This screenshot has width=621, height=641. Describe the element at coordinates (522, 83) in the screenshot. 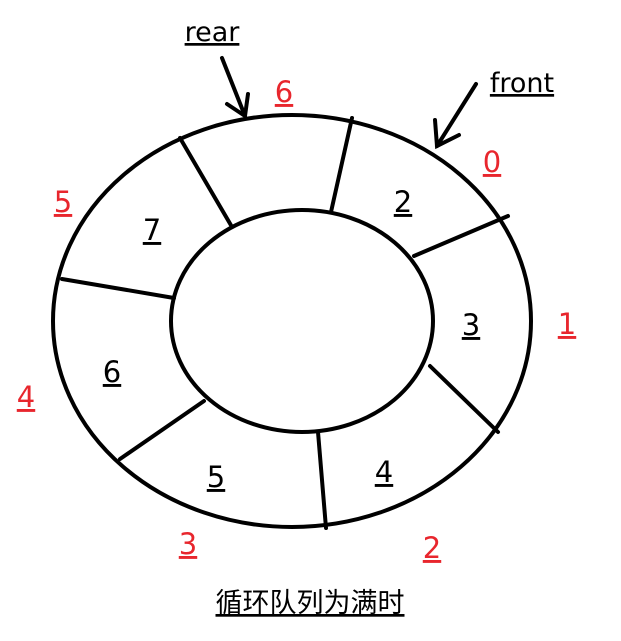

I see `front-label: front` at that location.